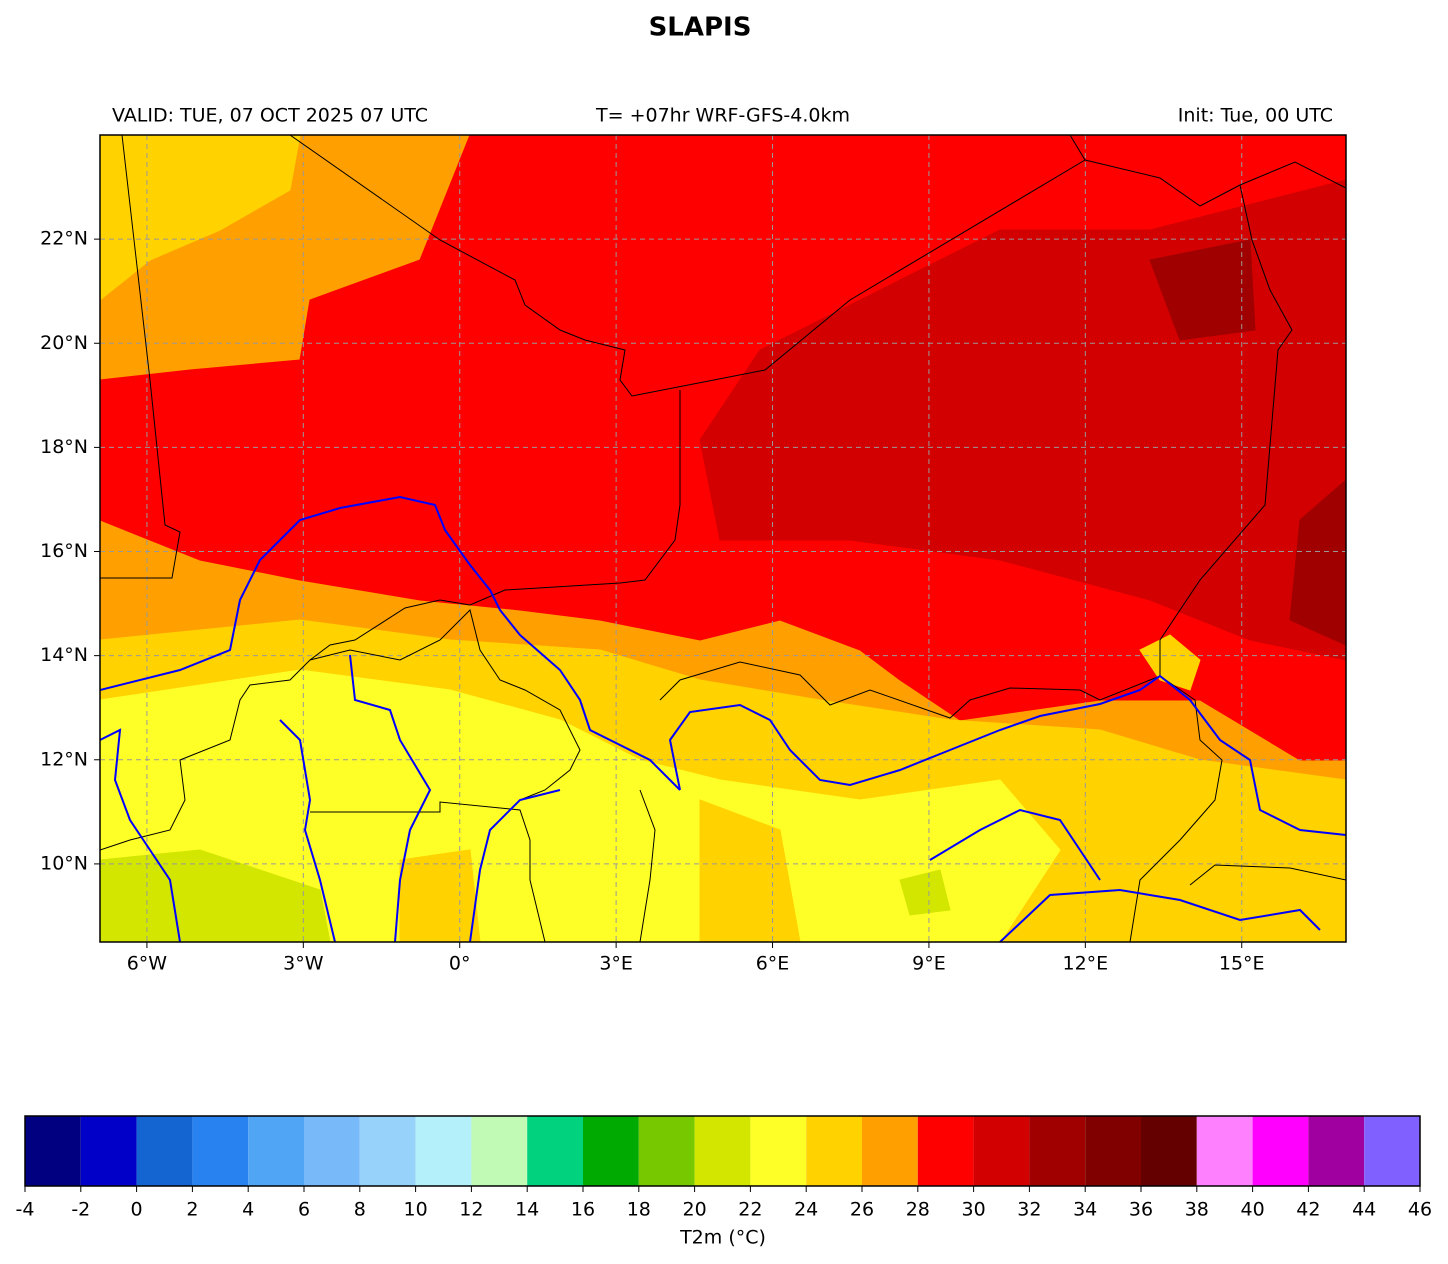 This screenshot has width=1448, height=1264. Describe the element at coordinates (918, 1210) in the screenshot. I see `colorbar-tick-label: 28` at that location.